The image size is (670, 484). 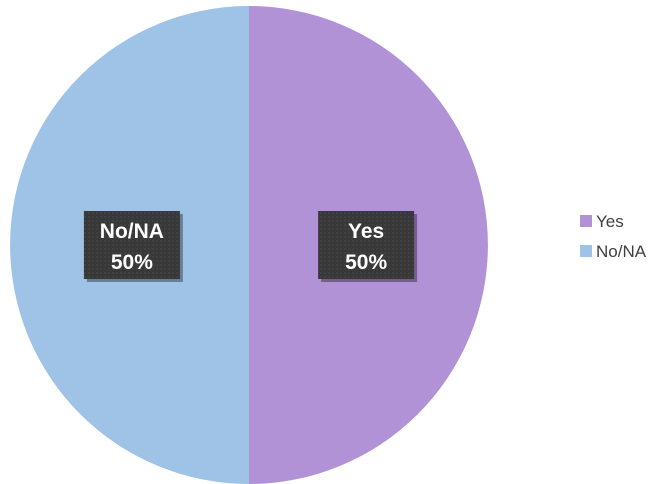 What do you see at coordinates (250, 246) in the screenshot?
I see `data-labels: Yes 50% No/NA 50%` at bounding box center [250, 246].